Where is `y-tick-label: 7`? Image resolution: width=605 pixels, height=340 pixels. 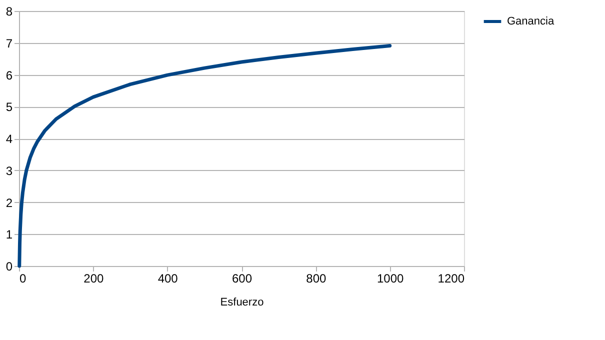
y-tick-label: 7 is located at coordinates (9, 43).